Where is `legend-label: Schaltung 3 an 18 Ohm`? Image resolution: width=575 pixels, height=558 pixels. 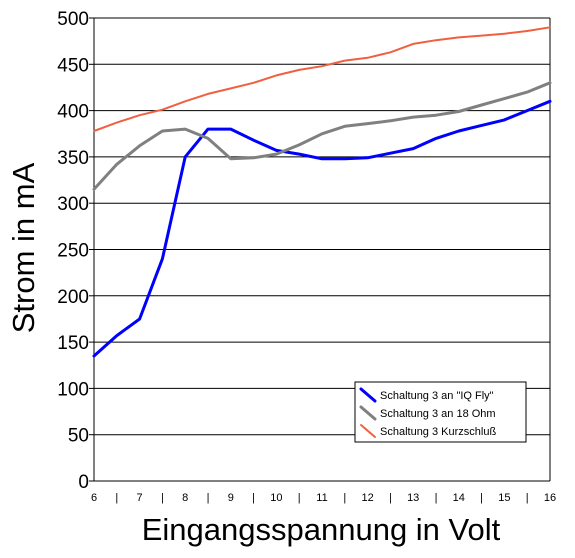 legend-label: Schaltung 3 an 18 Ohm is located at coordinates (438, 414).